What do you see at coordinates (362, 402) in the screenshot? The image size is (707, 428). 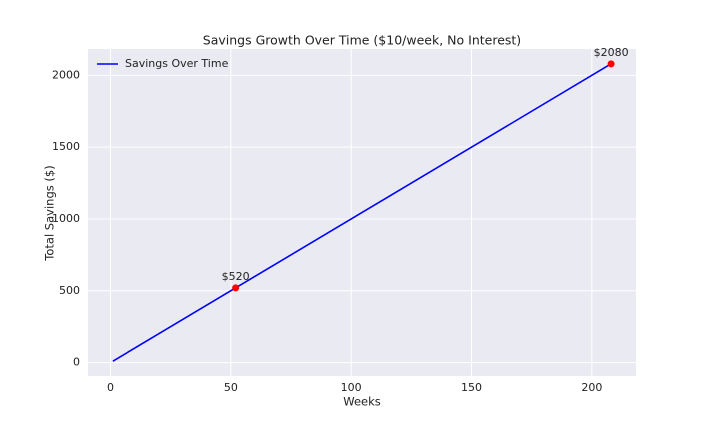 I see `x-axis-label: Weeks` at bounding box center [362, 402].